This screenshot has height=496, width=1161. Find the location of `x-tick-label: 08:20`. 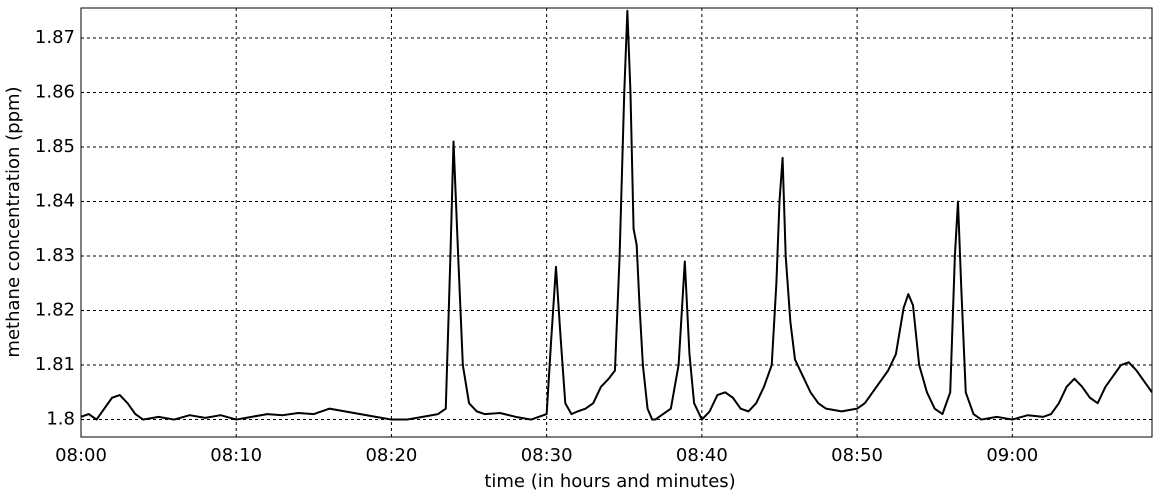

x-tick-label: 08:20 is located at coordinates (391, 455).